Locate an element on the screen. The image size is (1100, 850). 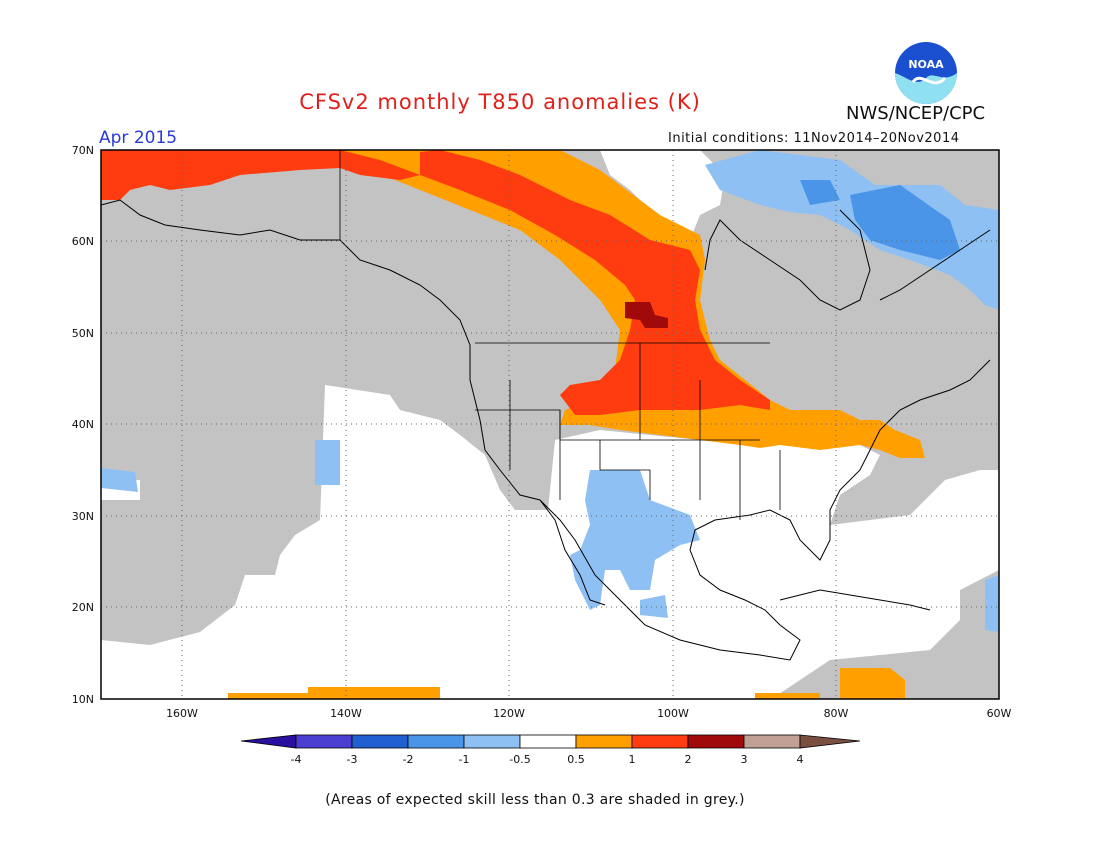
colorbar-label: -4 is located at coordinates (296, 759).